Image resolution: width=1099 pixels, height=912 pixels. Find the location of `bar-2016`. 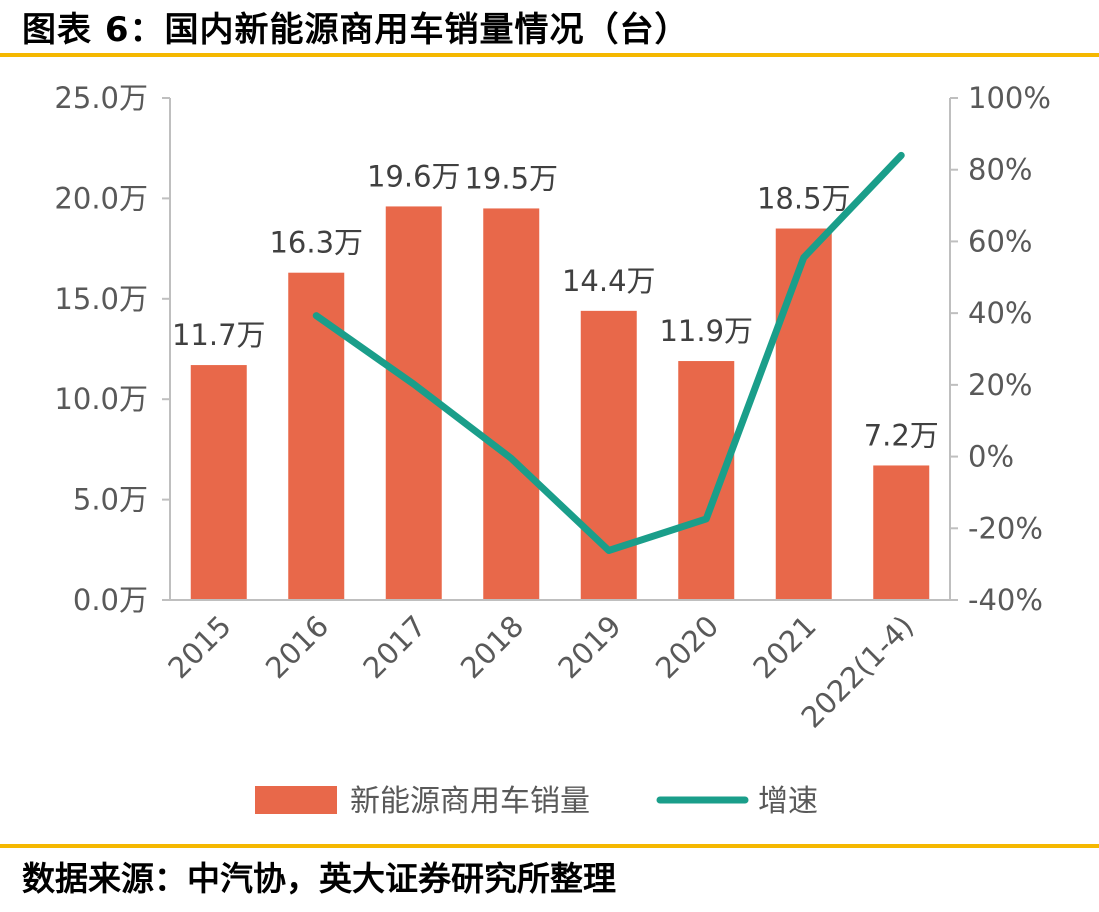

bar-2016 is located at coordinates (316, 436).